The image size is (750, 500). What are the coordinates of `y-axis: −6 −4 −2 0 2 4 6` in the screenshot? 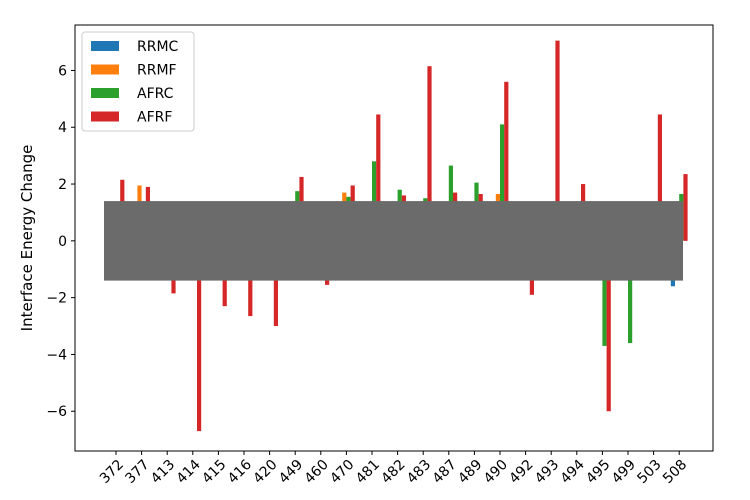 It's located at (60, 241).